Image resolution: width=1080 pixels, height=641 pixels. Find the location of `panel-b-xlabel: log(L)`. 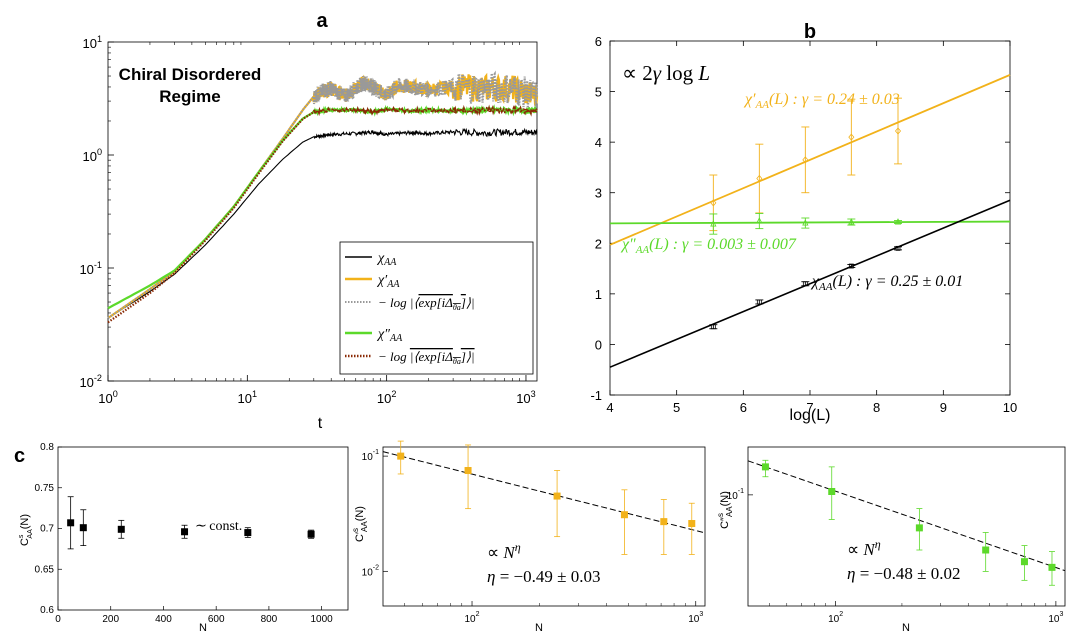

panel-b-xlabel: log(L) is located at coordinates (810, 415).